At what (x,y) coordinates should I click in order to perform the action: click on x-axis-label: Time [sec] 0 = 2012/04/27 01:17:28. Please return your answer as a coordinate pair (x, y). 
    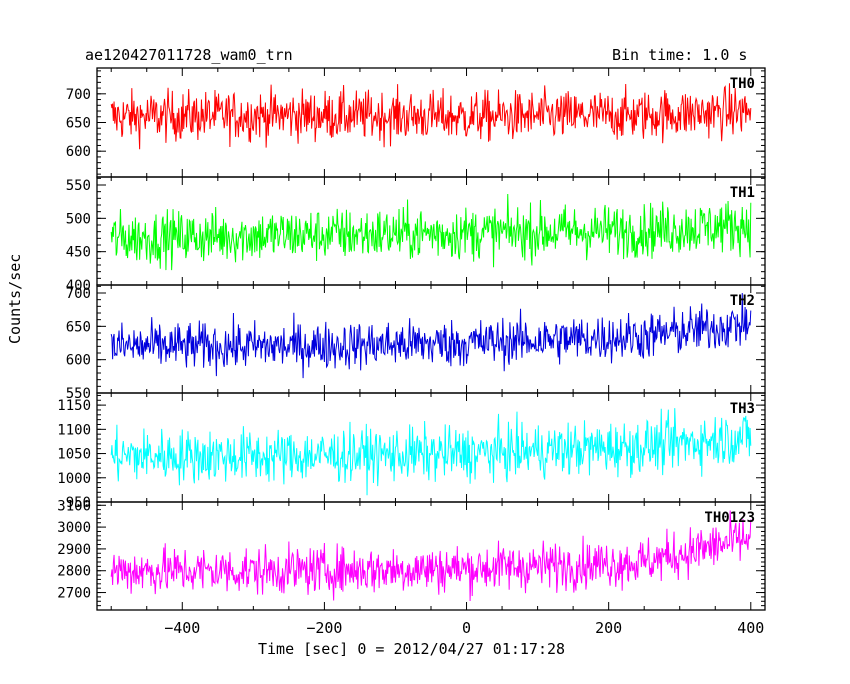
    Looking at the image, I should click on (412, 649).